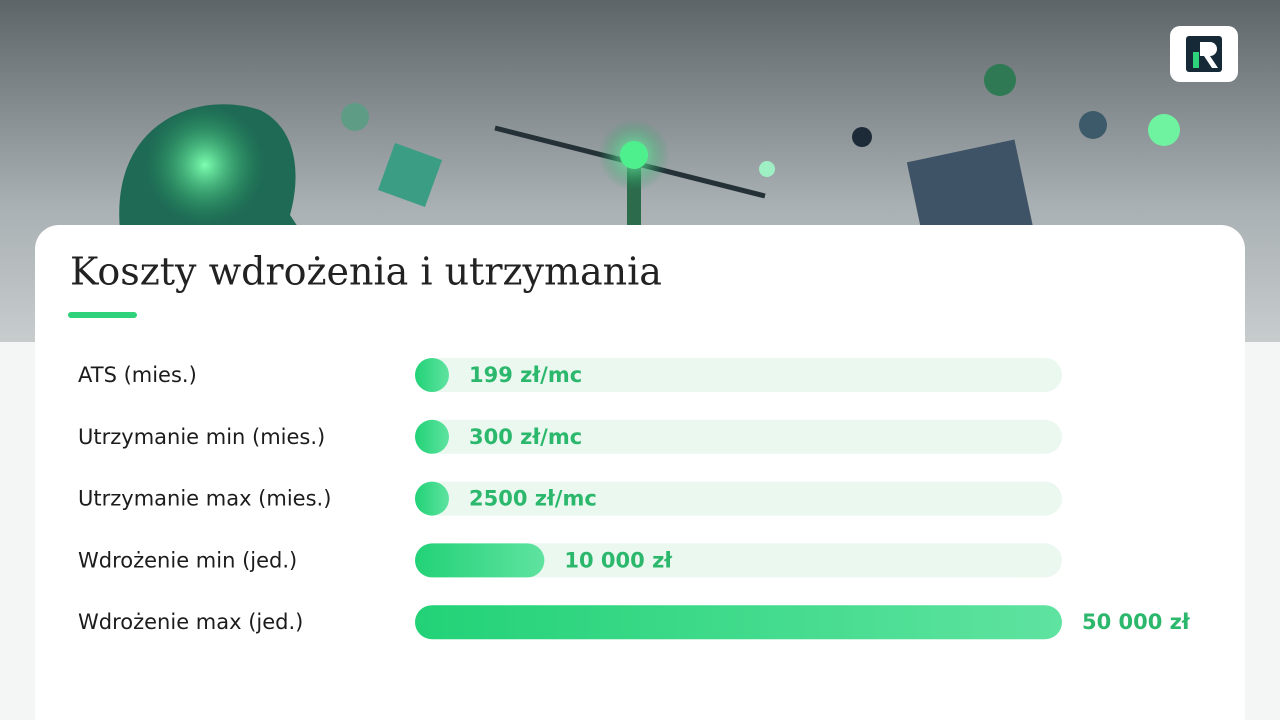 The image size is (1280, 720). What do you see at coordinates (137, 375) in the screenshot?
I see `category-label: ATS (mies.)` at bounding box center [137, 375].